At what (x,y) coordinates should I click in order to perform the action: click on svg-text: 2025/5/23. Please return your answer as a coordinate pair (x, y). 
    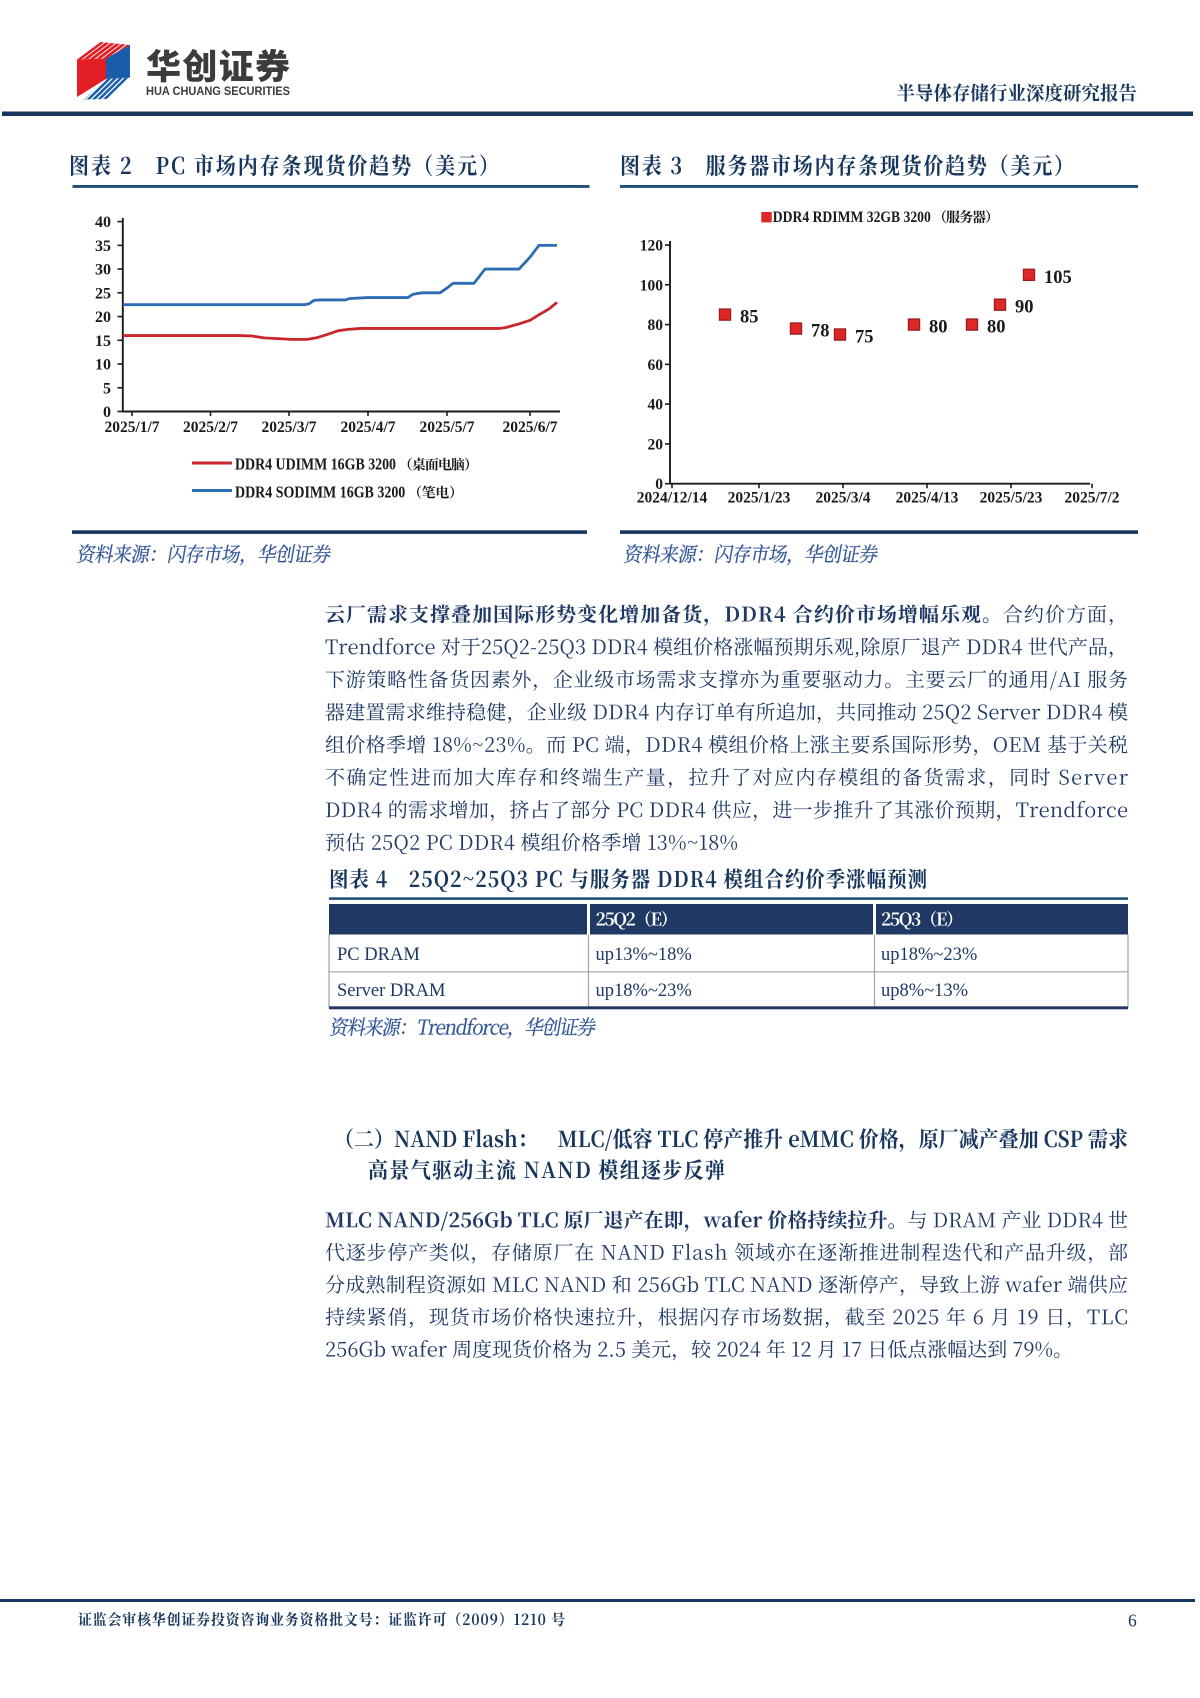
    Looking at the image, I should click on (1011, 498).